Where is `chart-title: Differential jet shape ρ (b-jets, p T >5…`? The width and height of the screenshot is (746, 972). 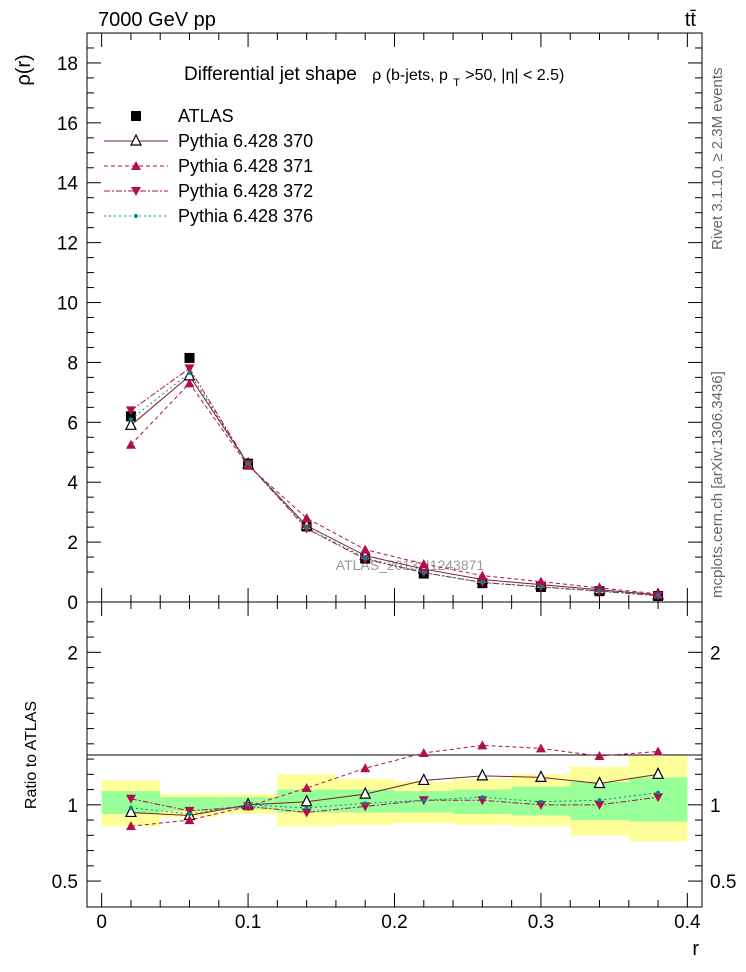
chart-title: Differential jet shape ρ (b-jets, p T >5… is located at coordinates (374, 77).